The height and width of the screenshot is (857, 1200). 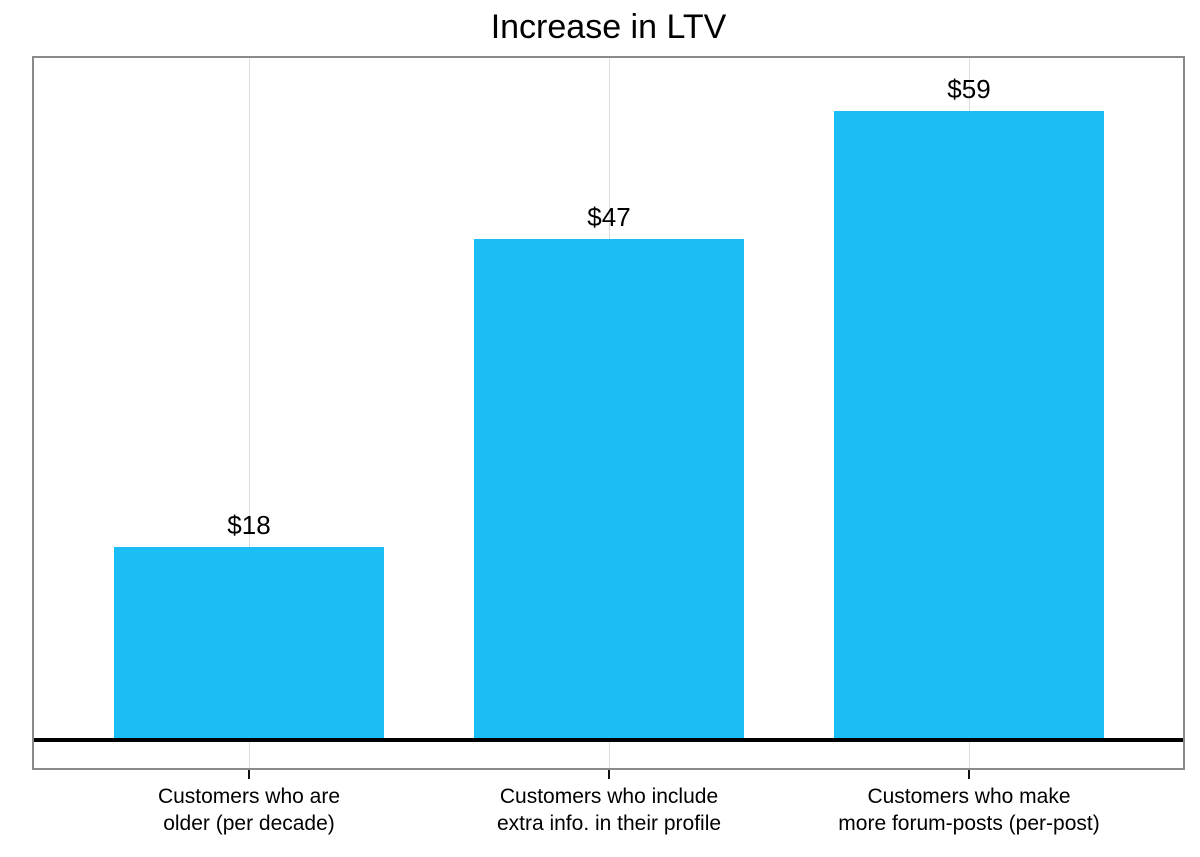 I want to click on bar-value-label: $47, so click(x=609, y=217).